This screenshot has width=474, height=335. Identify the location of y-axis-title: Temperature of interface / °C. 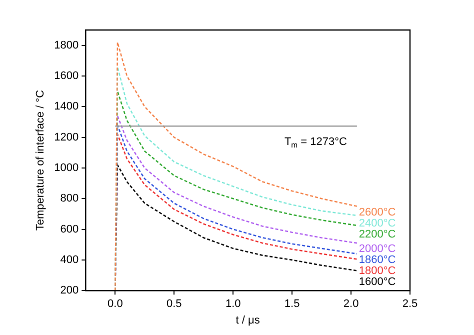
(40, 160).